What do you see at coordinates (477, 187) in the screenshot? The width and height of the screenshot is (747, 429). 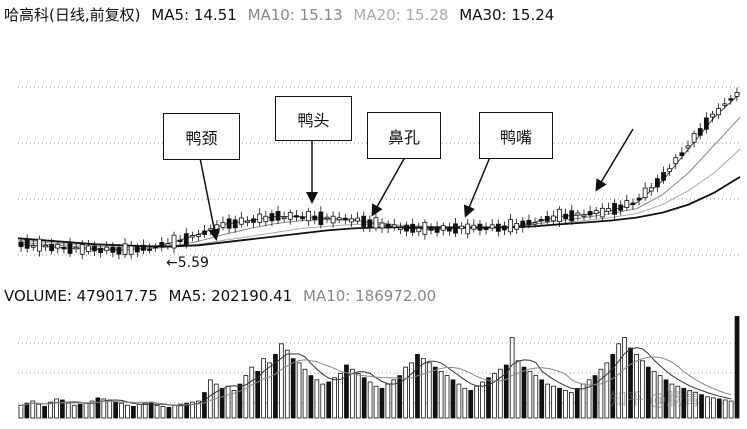 I see `arrow-beak` at bounding box center [477, 187].